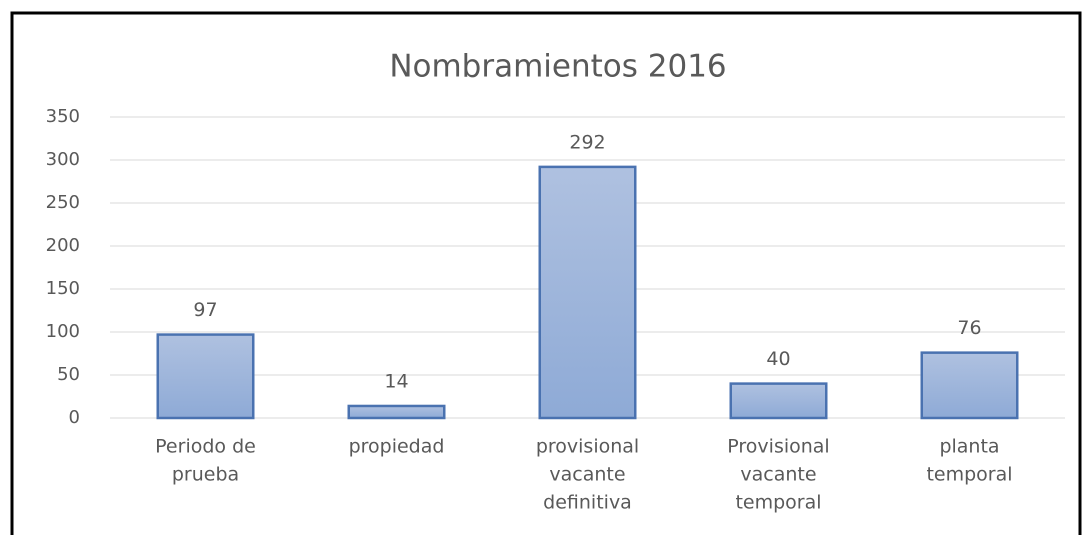 Image resolution: width=1091 pixels, height=535 pixels. Describe the element at coordinates (969, 328) in the screenshot. I see `data-label: 76` at that location.